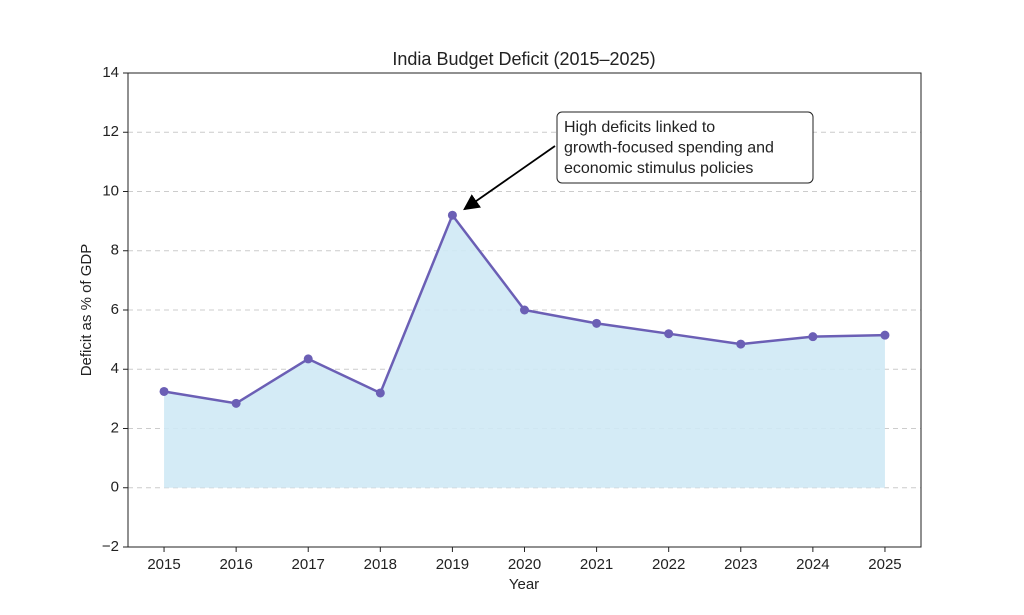 The image size is (1024, 615). Describe the element at coordinates (115, 427) in the screenshot. I see `y-tick-label: 2` at that location.